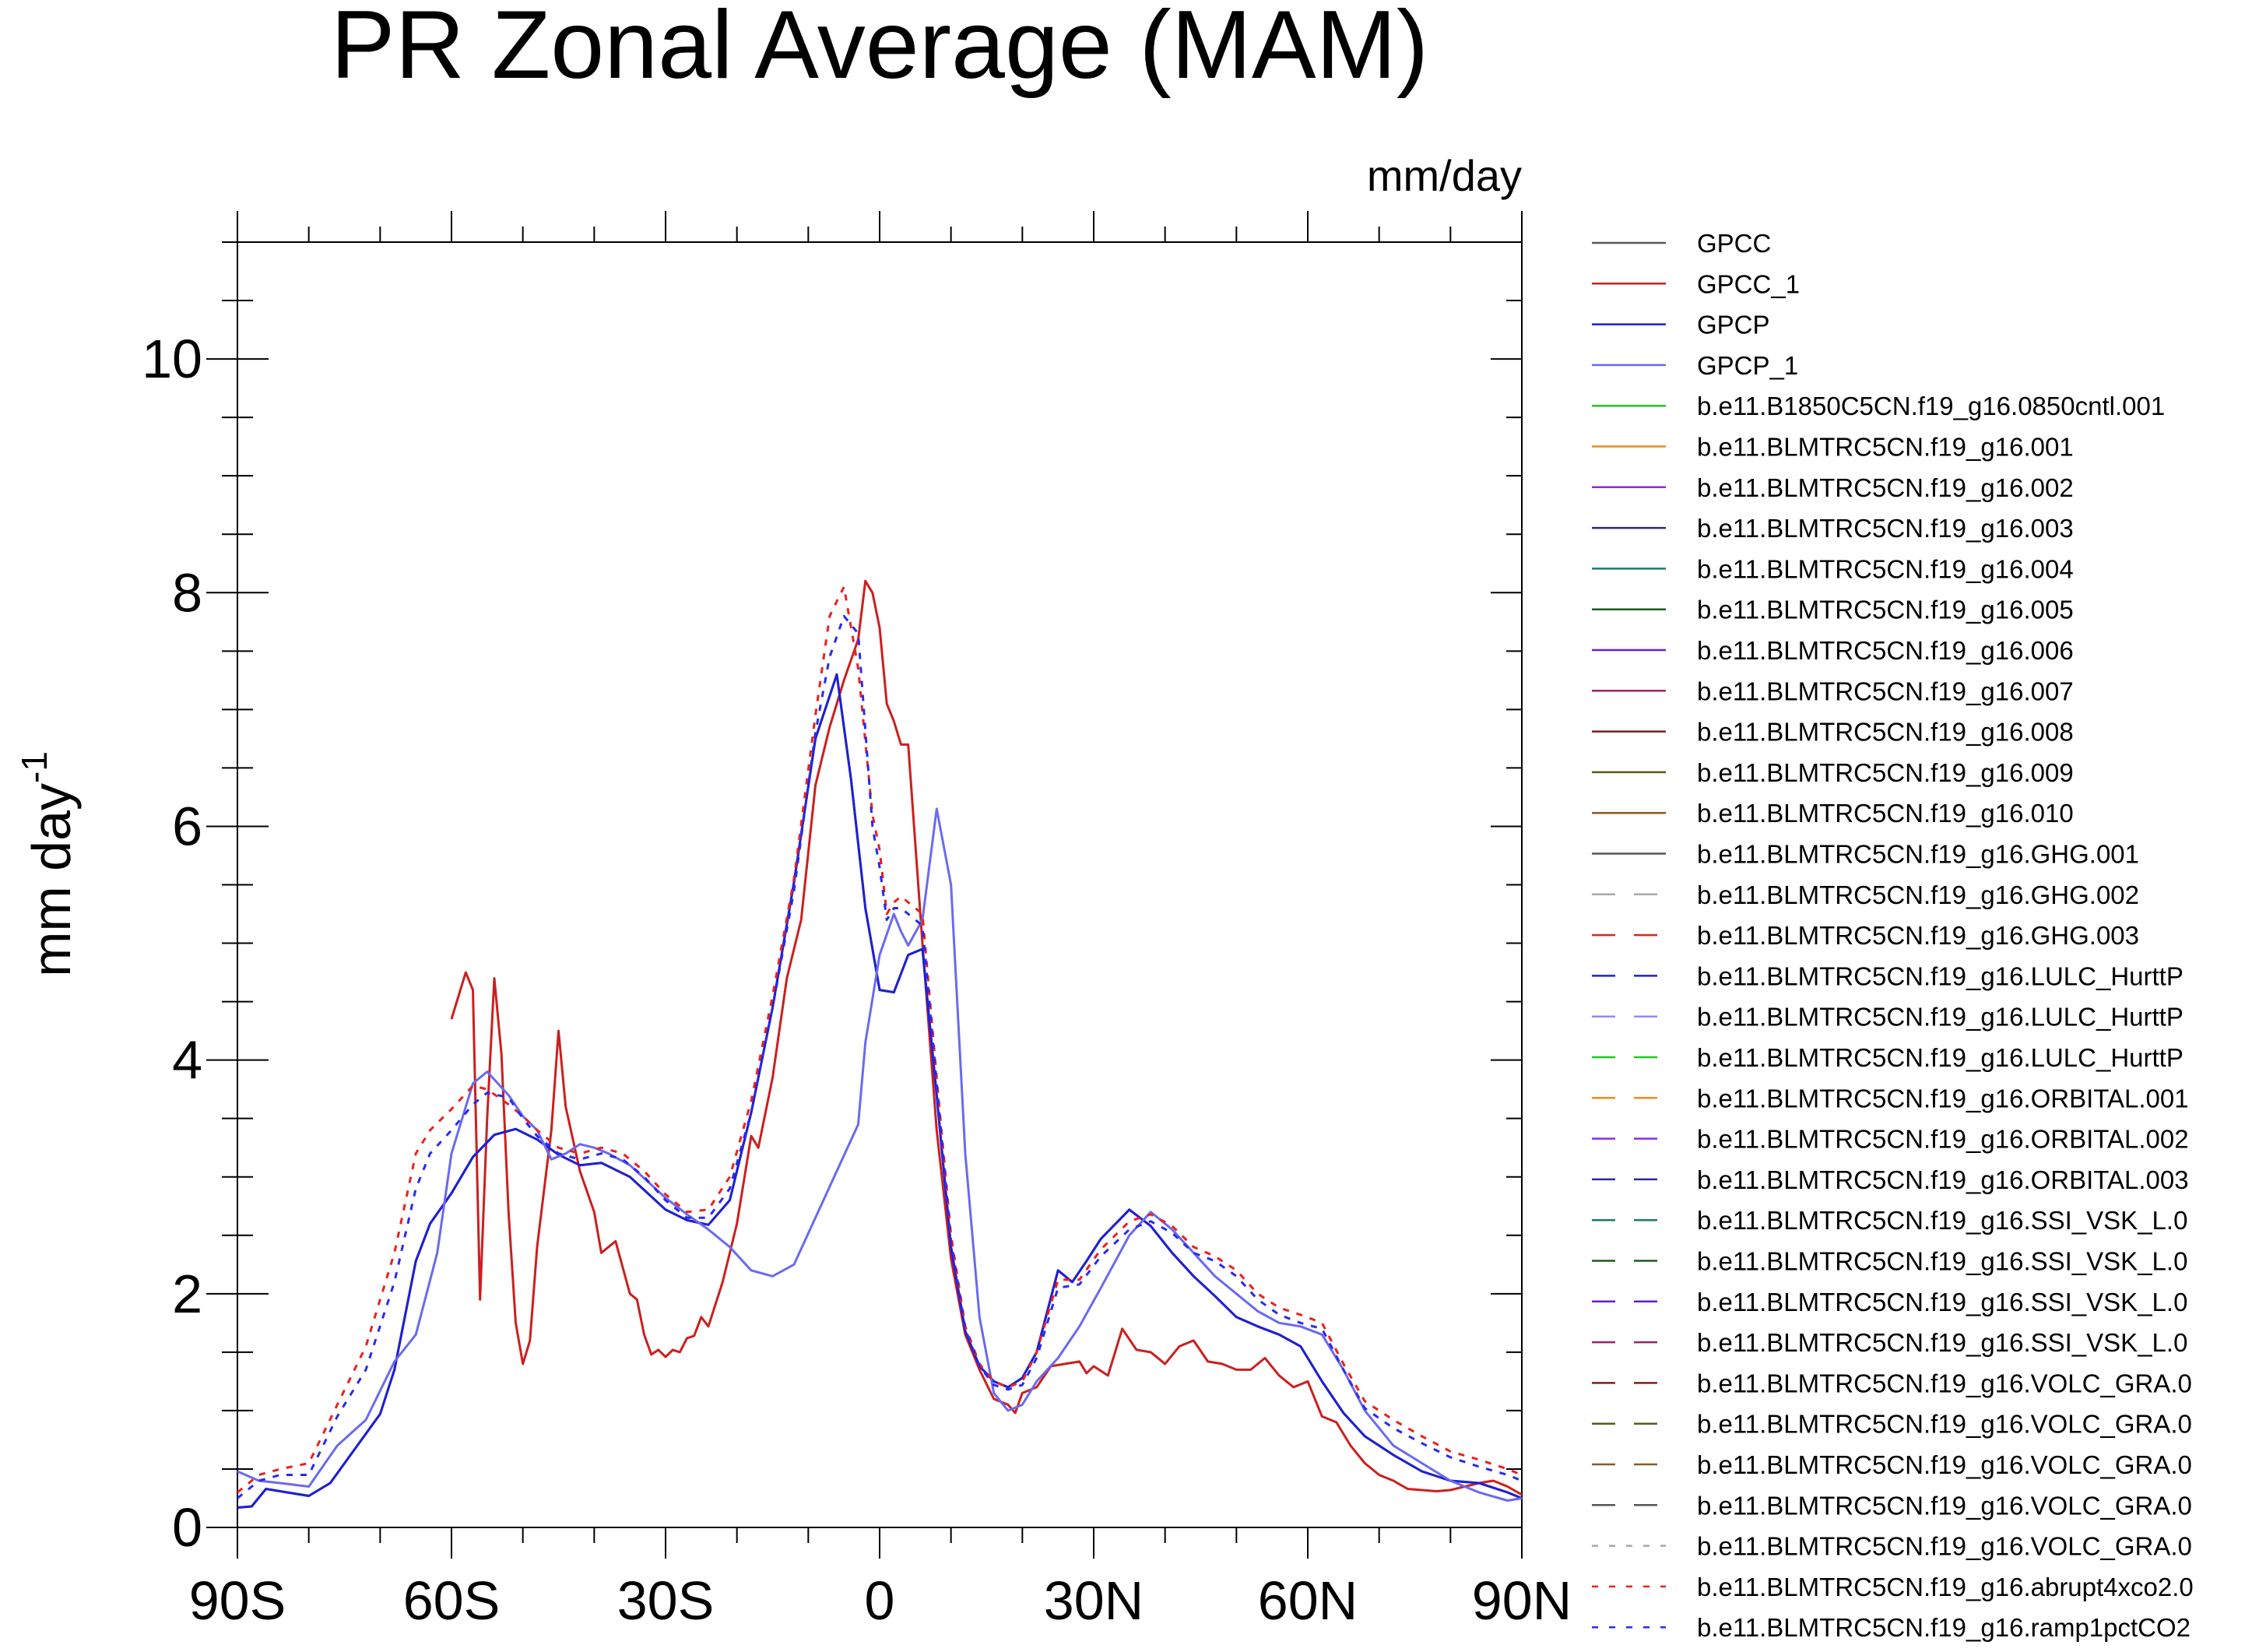  Describe the element at coordinates (1748, 283) in the screenshot. I see `legend-label: GPCC_1` at that location.